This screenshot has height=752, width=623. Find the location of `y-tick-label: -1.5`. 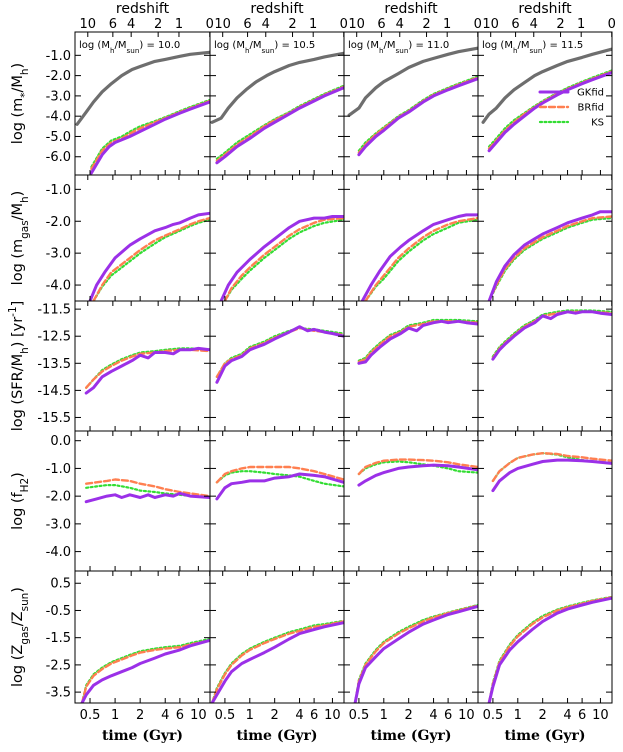

y-tick-label: -1.5 is located at coordinates (58, 638).